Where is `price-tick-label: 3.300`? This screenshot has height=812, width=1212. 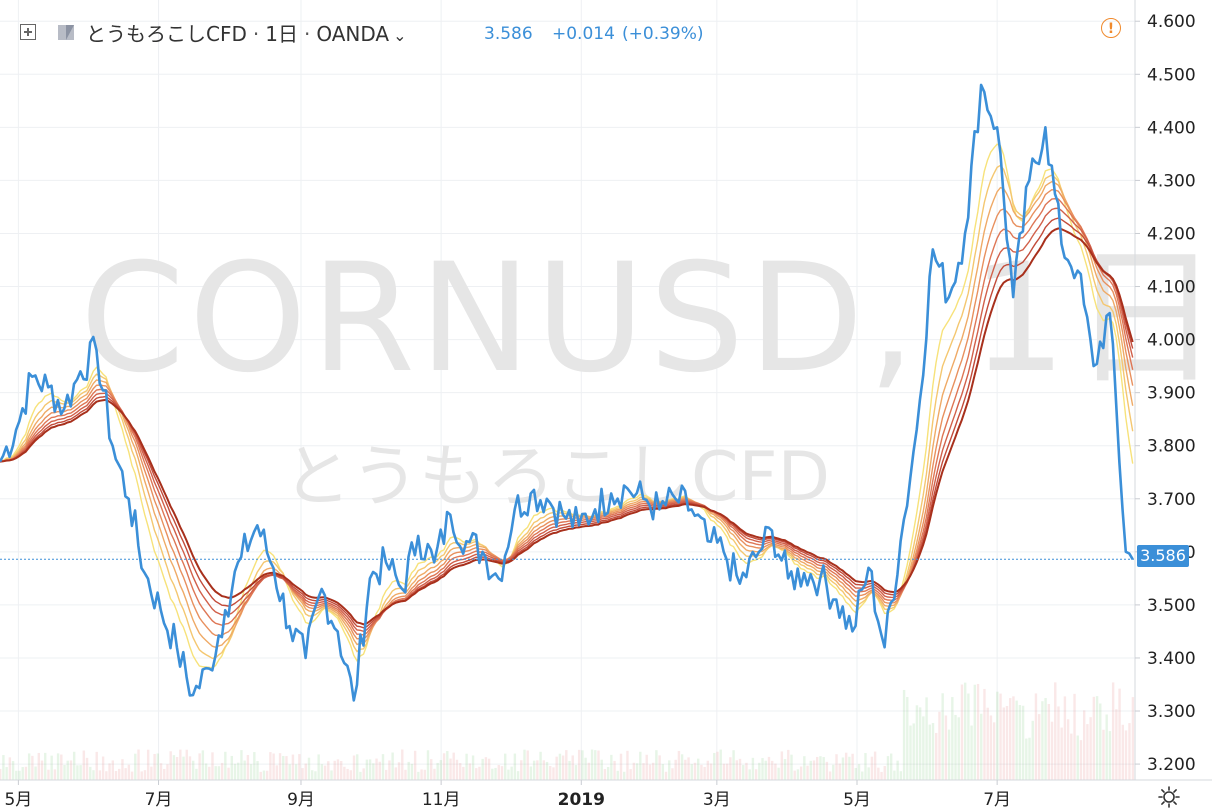
price-tick-label: 3.300 is located at coordinates (1171, 712).